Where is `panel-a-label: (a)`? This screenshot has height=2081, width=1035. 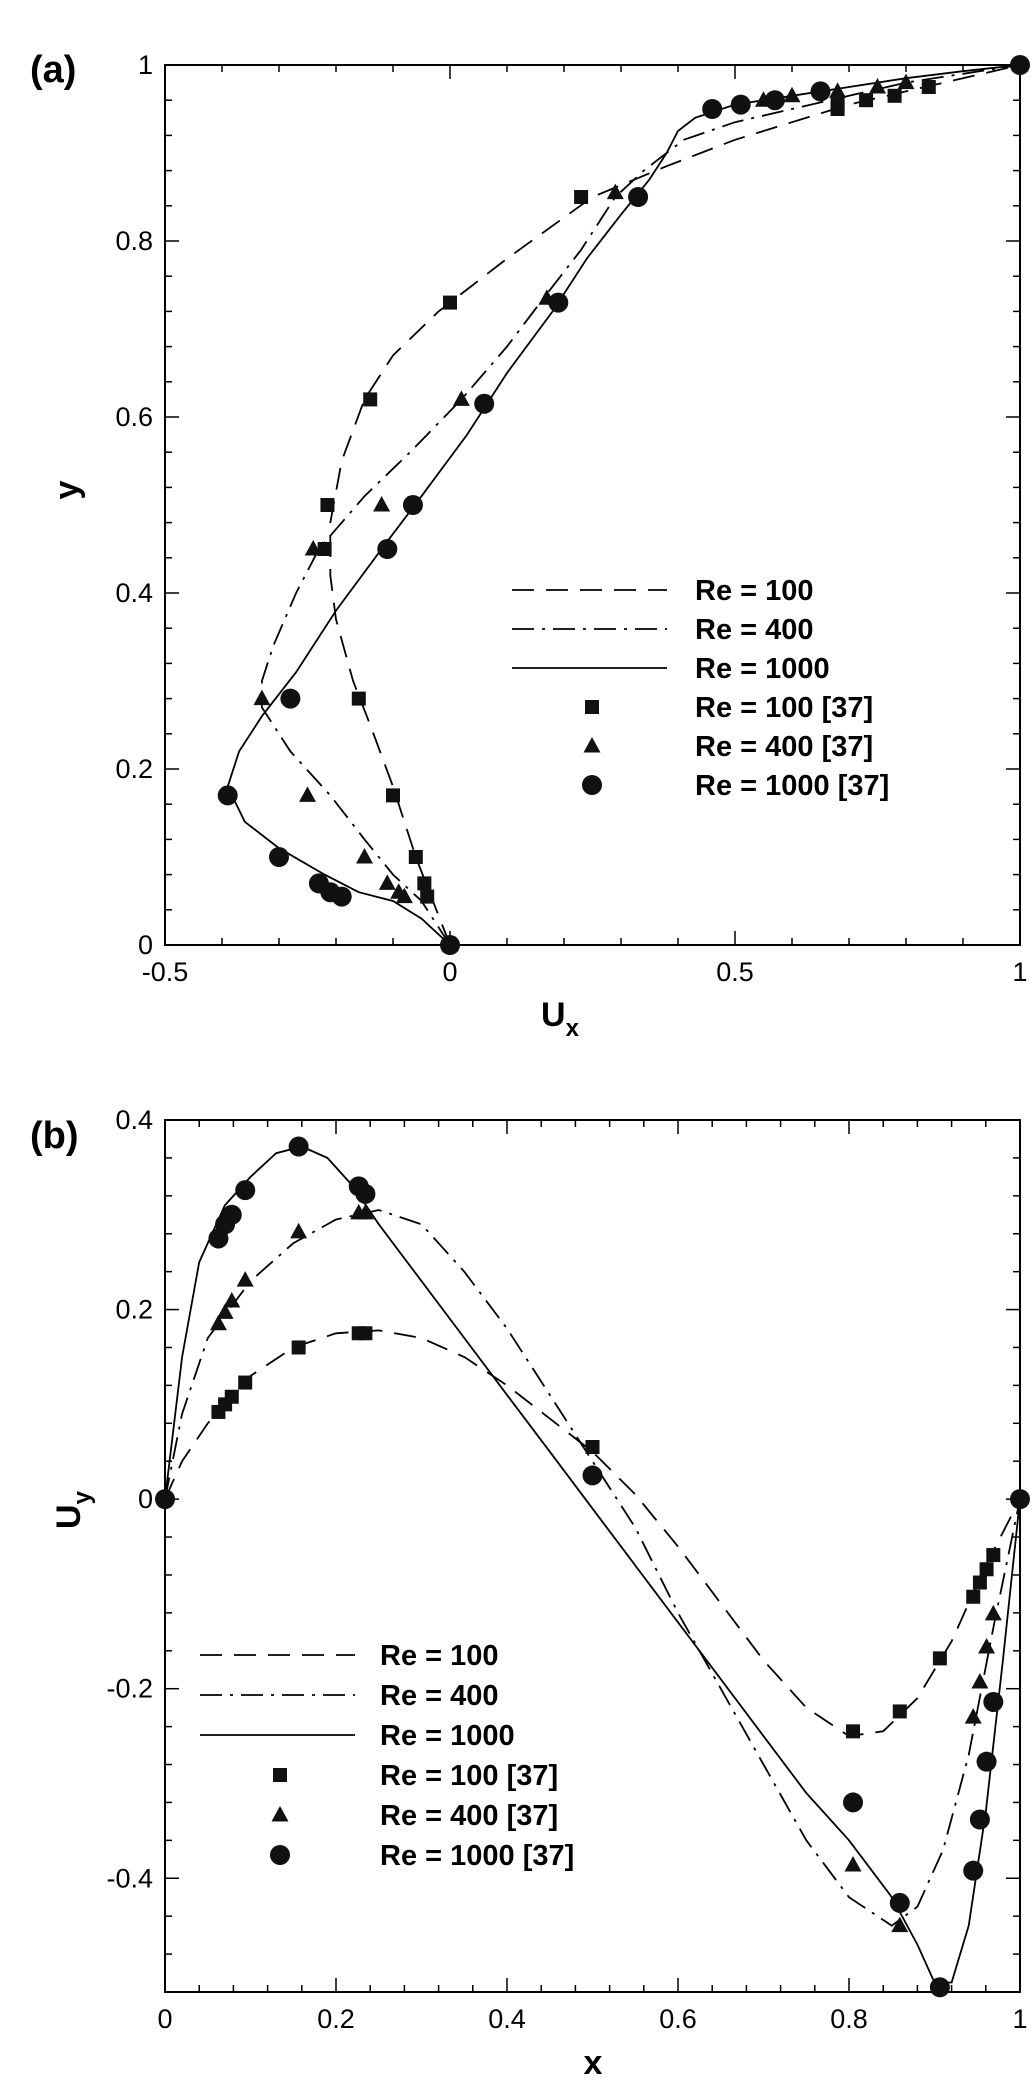
panel-a-label: (a) is located at coordinates (53, 70).